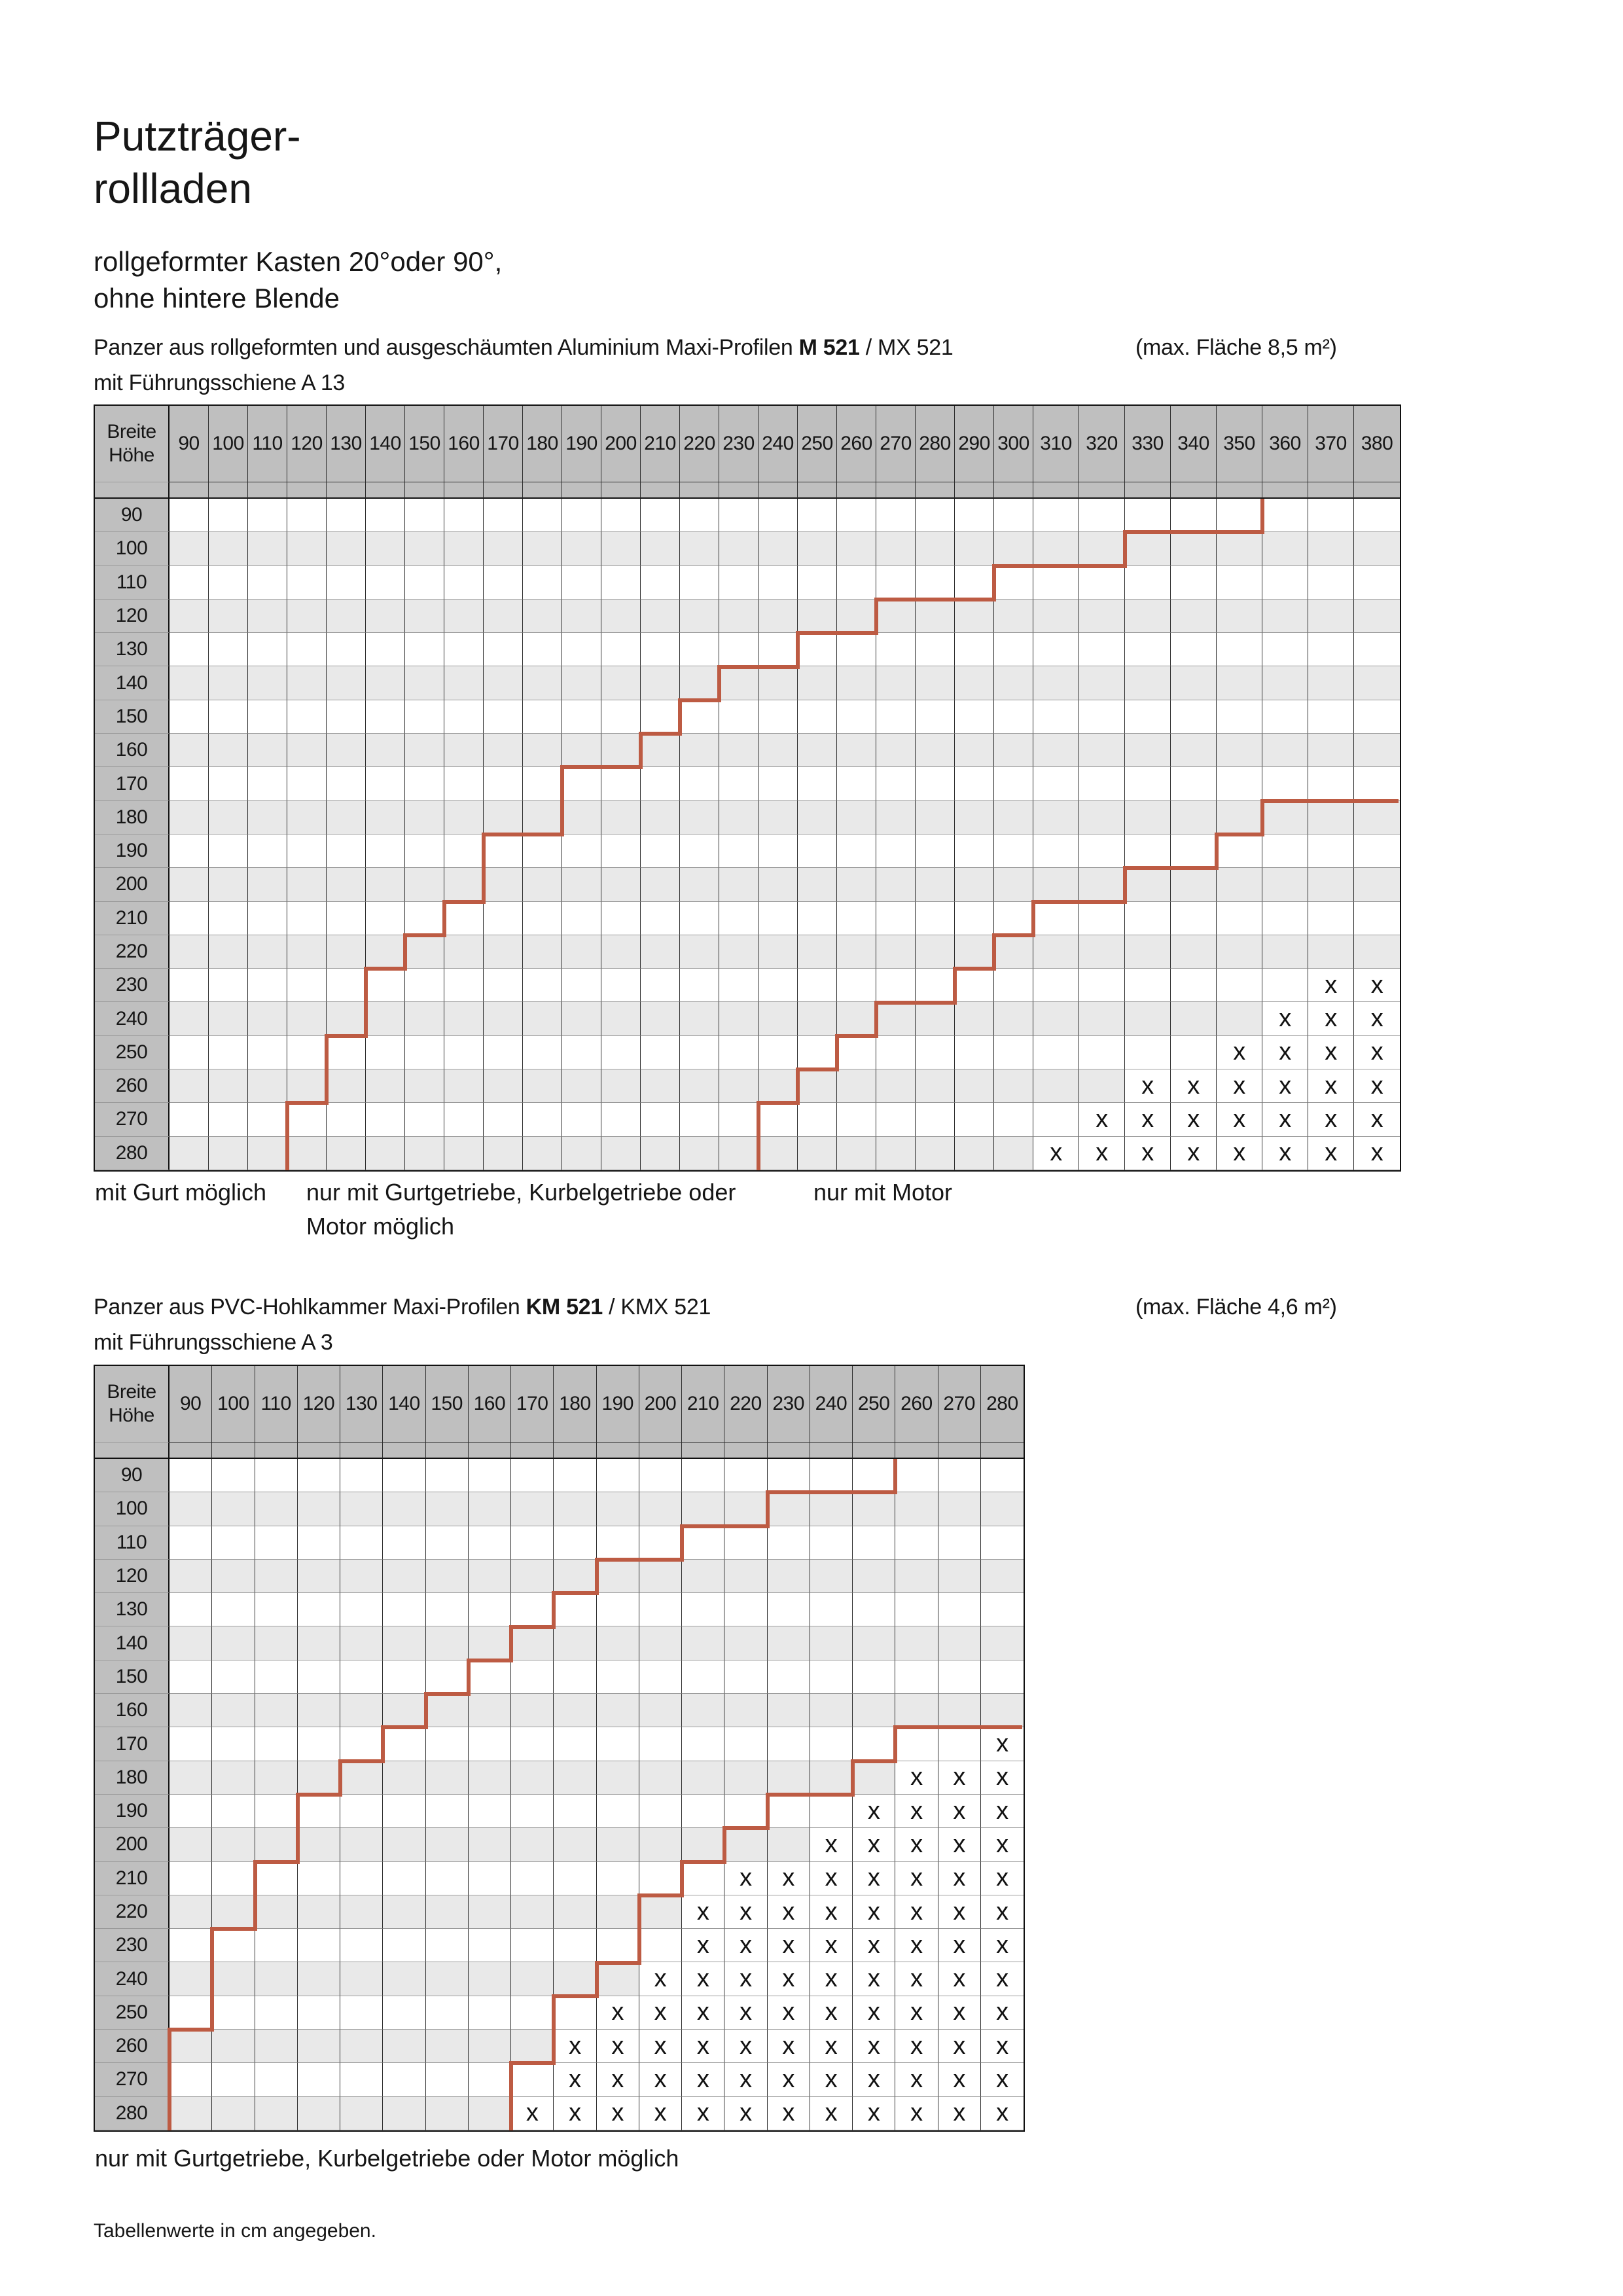  I want to click on size-cell-320x90, so click(1102, 516).